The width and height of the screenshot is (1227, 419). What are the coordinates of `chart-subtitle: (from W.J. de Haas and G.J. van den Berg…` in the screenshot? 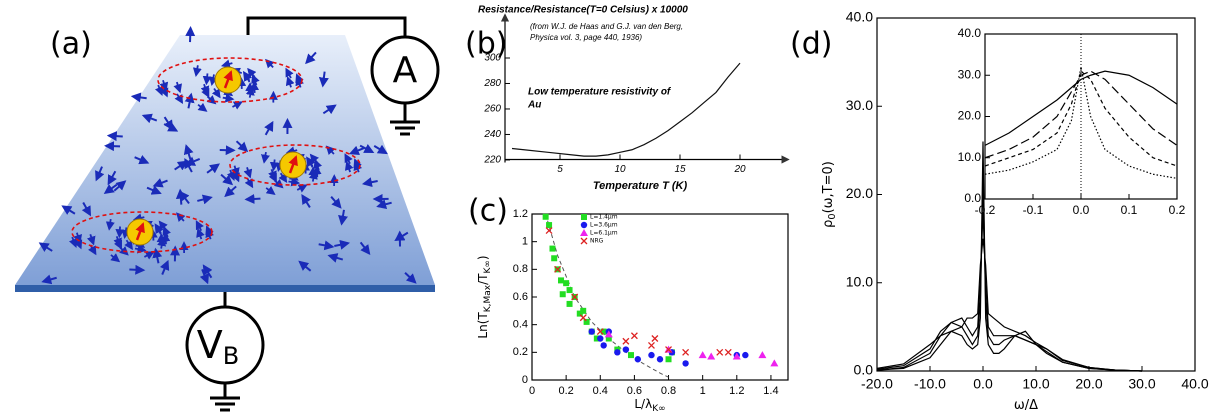 It's located at (606, 26).